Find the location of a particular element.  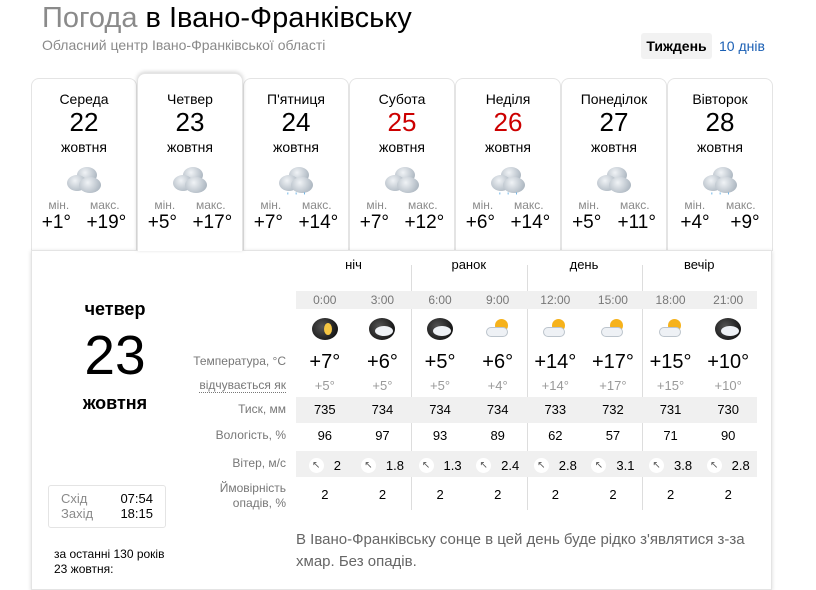

min-temp: +6° is located at coordinates (480, 222).